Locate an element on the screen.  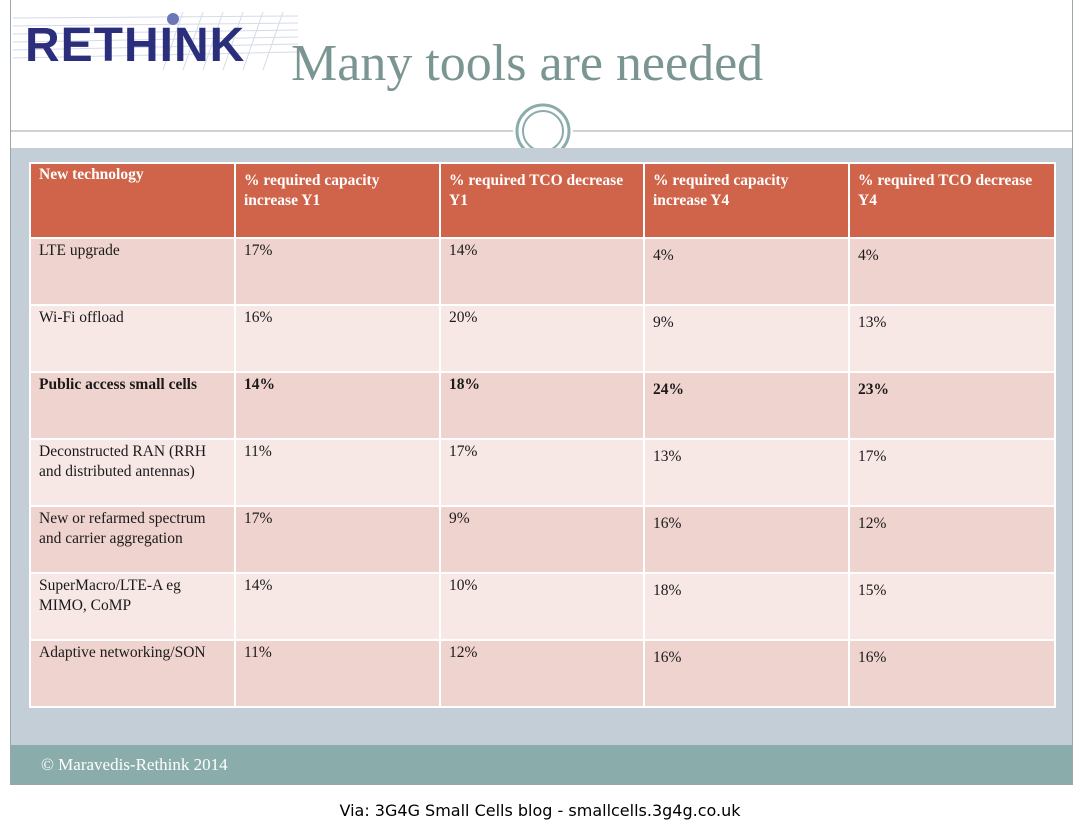
cell-technology: LTE upgrade is located at coordinates (132, 271).